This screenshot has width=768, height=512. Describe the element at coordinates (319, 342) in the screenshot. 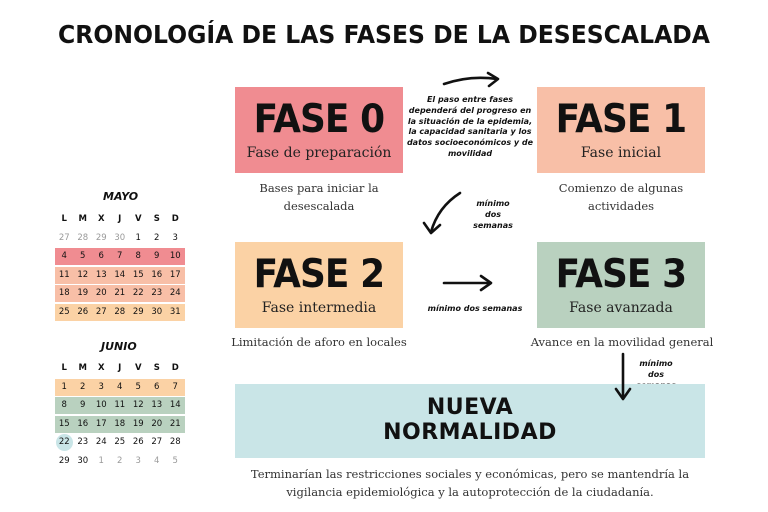

I see `fase-2-description: Limitación de aforo en locales` at that location.